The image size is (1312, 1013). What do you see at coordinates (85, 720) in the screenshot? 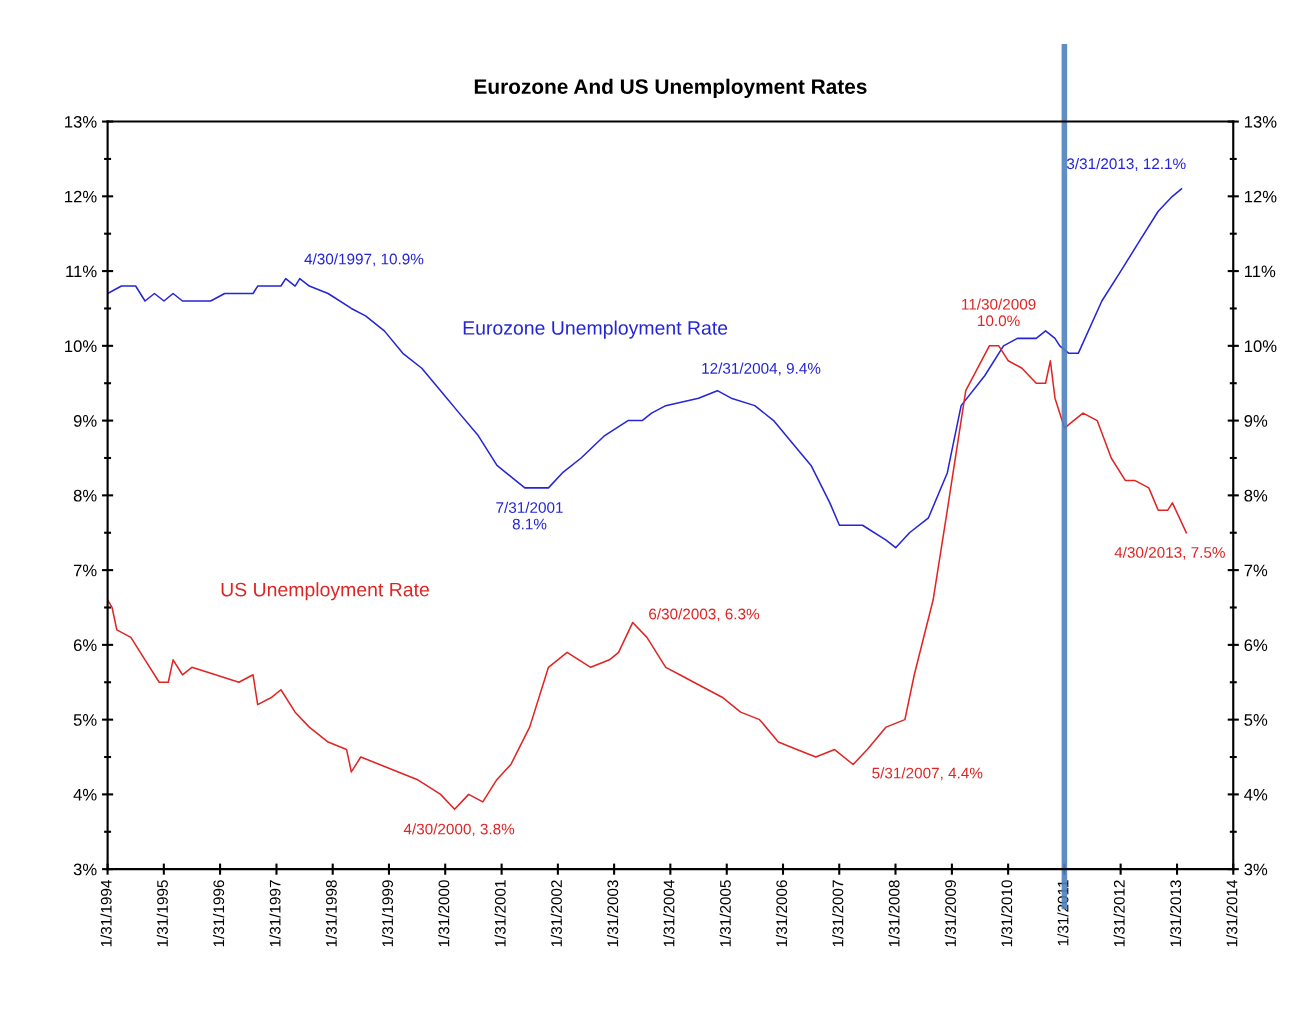
I see `y-tick-label: 5%` at bounding box center [85, 720].